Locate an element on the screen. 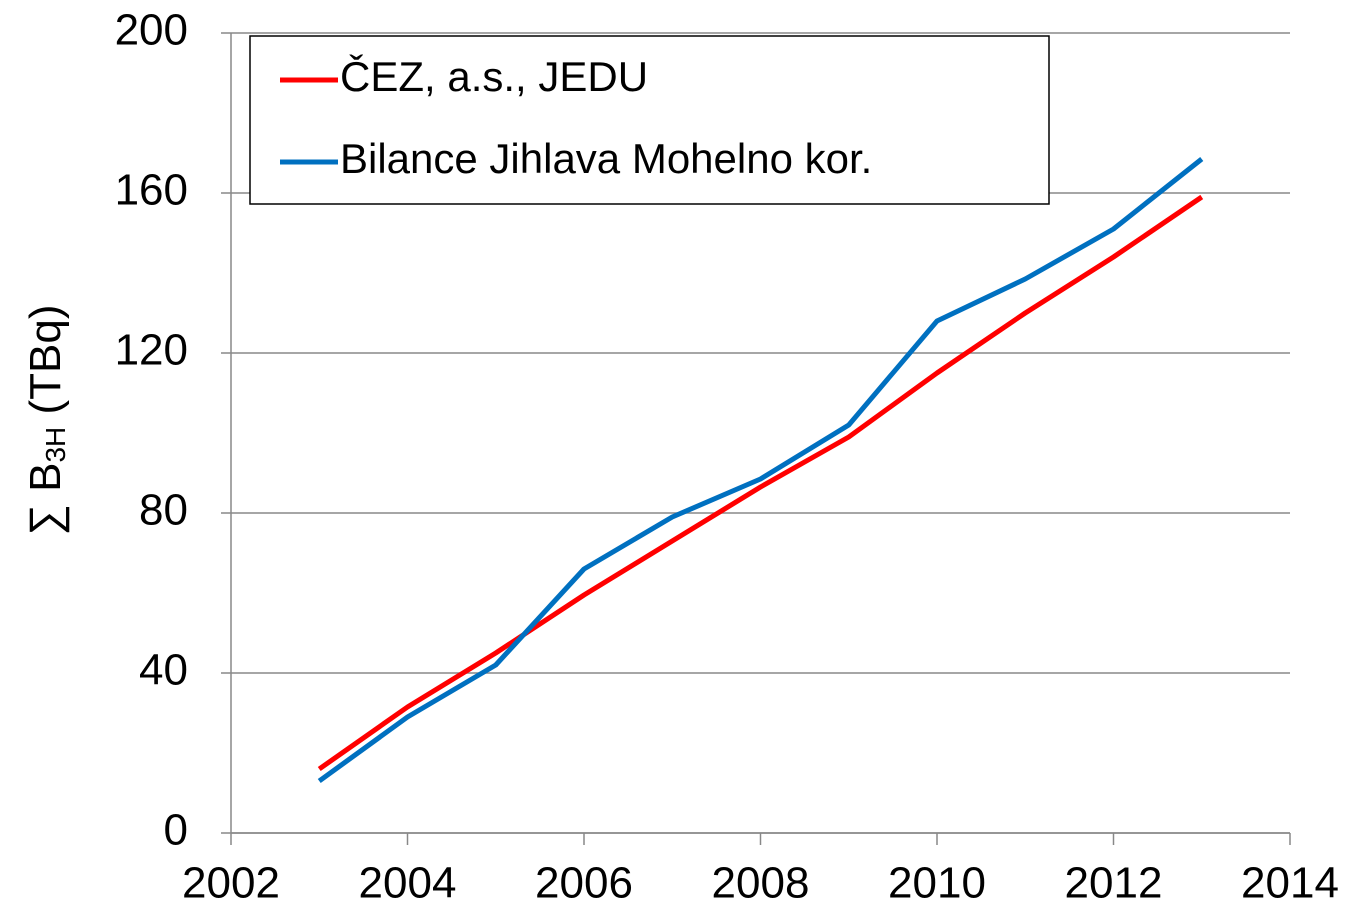  x-tick-label: 2006 is located at coordinates (584, 883).